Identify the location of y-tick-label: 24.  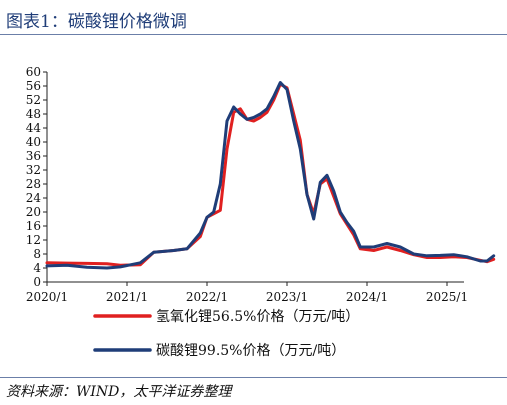
(34, 198).